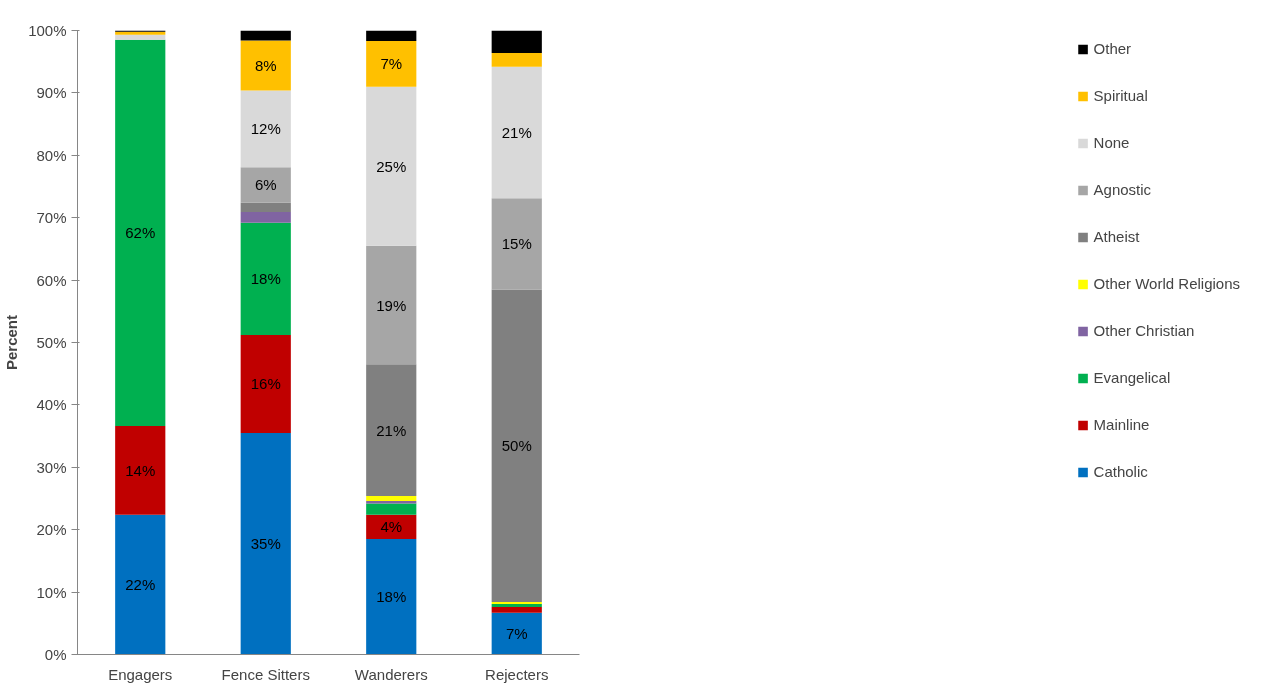 This screenshot has width=1264, height=695. I want to click on y-tick-label: 100%, so click(47, 30).